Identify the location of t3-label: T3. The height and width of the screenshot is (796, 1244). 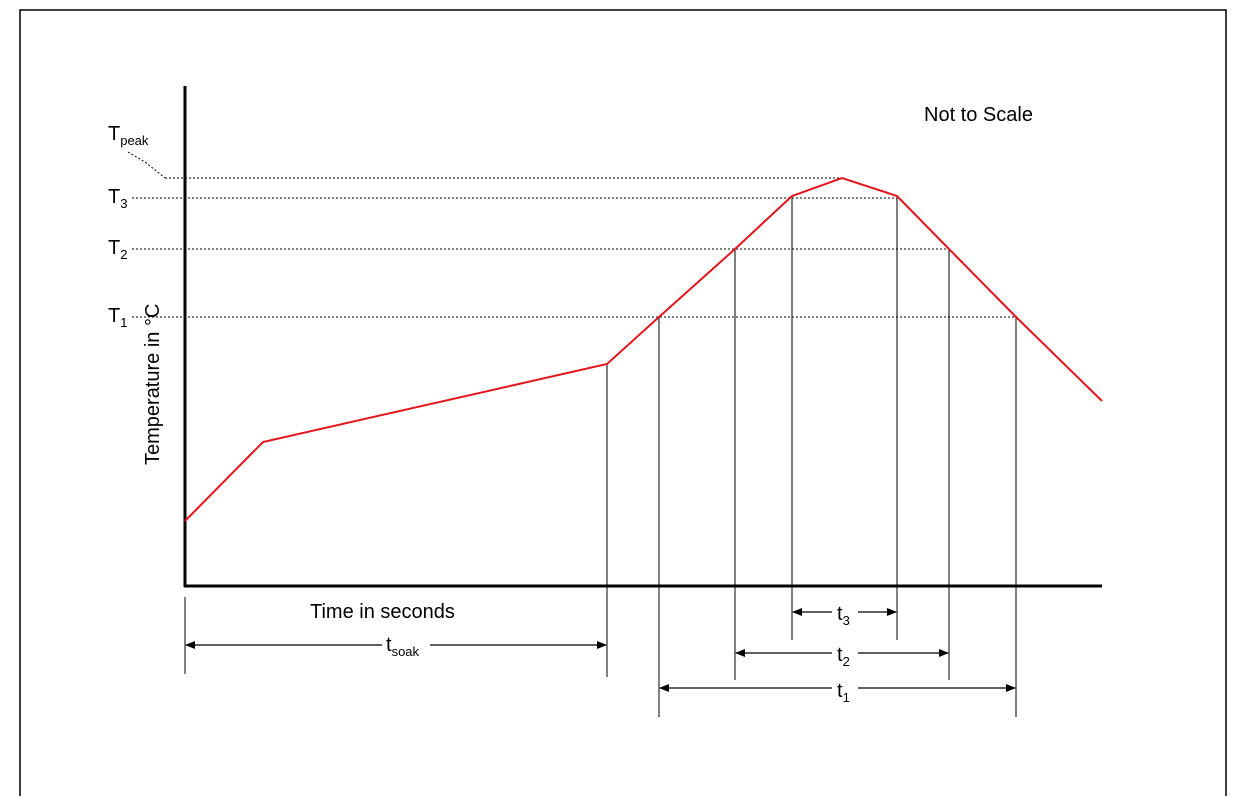
(117, 198).